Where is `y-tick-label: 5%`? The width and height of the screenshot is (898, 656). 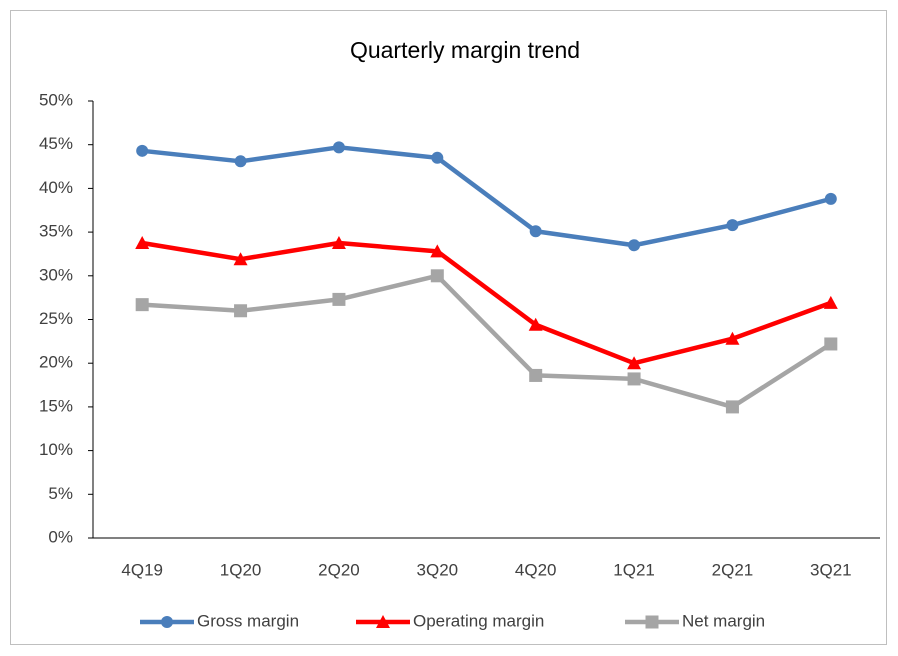 y-tick-label: 5% is located at coordinates (60, 493).